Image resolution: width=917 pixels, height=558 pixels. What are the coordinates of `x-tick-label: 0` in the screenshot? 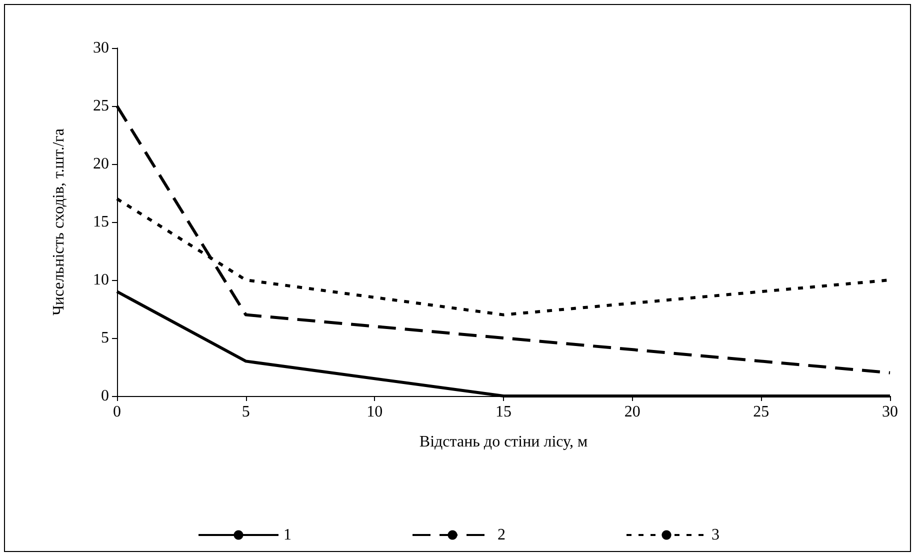 It's located at (117, 412).